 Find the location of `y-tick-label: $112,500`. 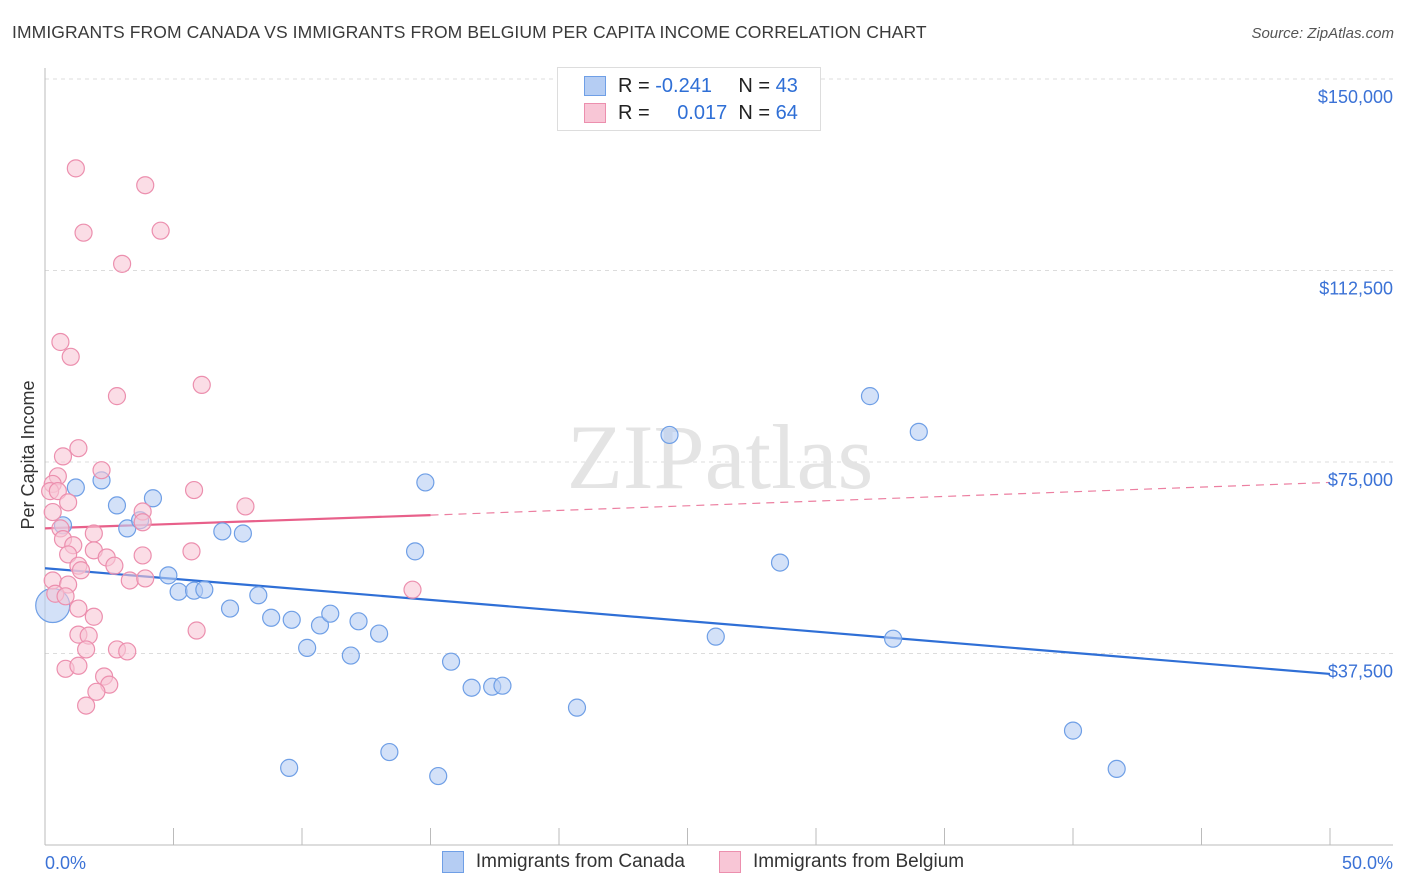

y-tick-label: $112,500 is located at coordinates (1356, 289).